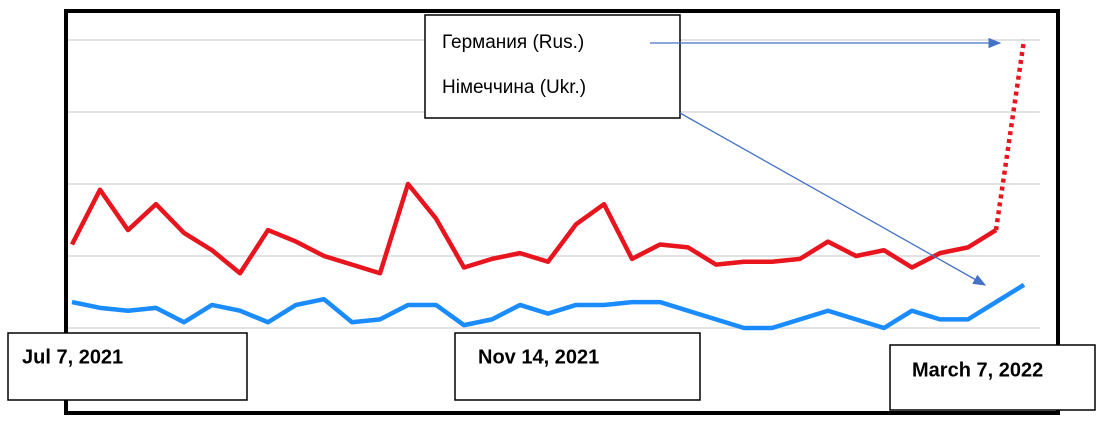 This screenshot has width=1120, height=421. I want to click on line-dotted, so click(1010, 135).